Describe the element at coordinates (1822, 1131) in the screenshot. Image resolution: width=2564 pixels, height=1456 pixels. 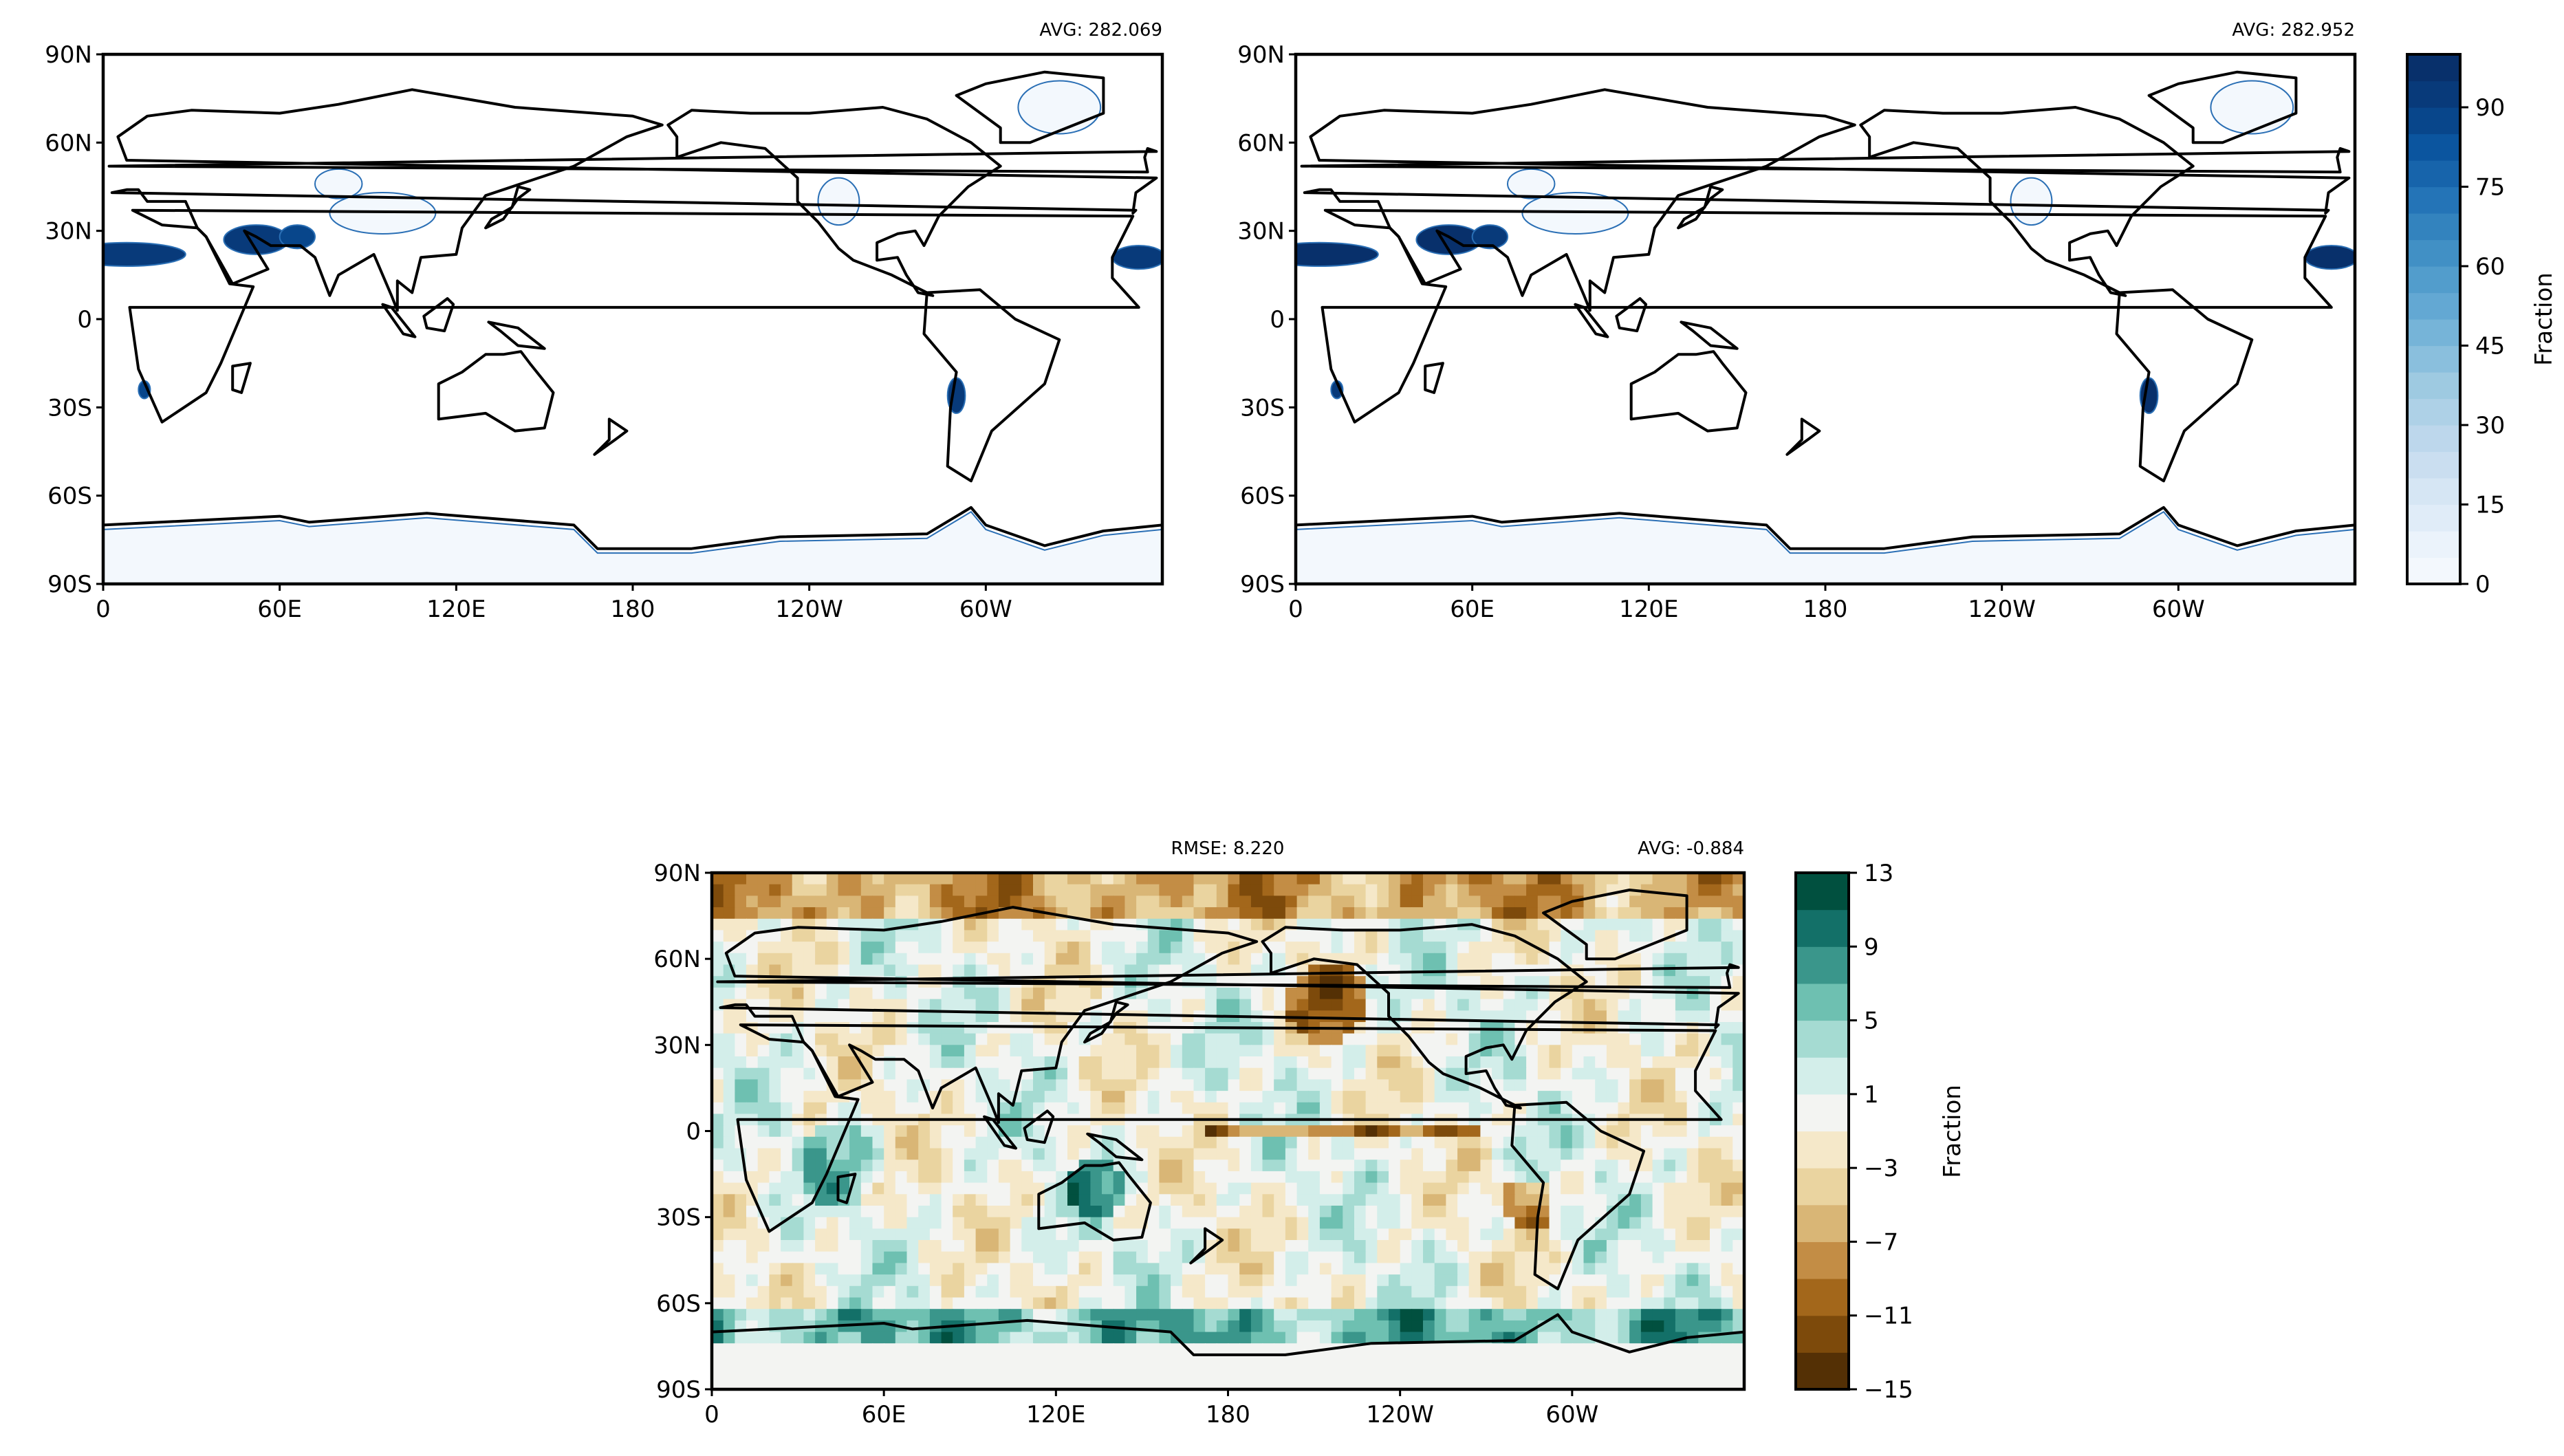
I see `colorbar-frame` at that location.